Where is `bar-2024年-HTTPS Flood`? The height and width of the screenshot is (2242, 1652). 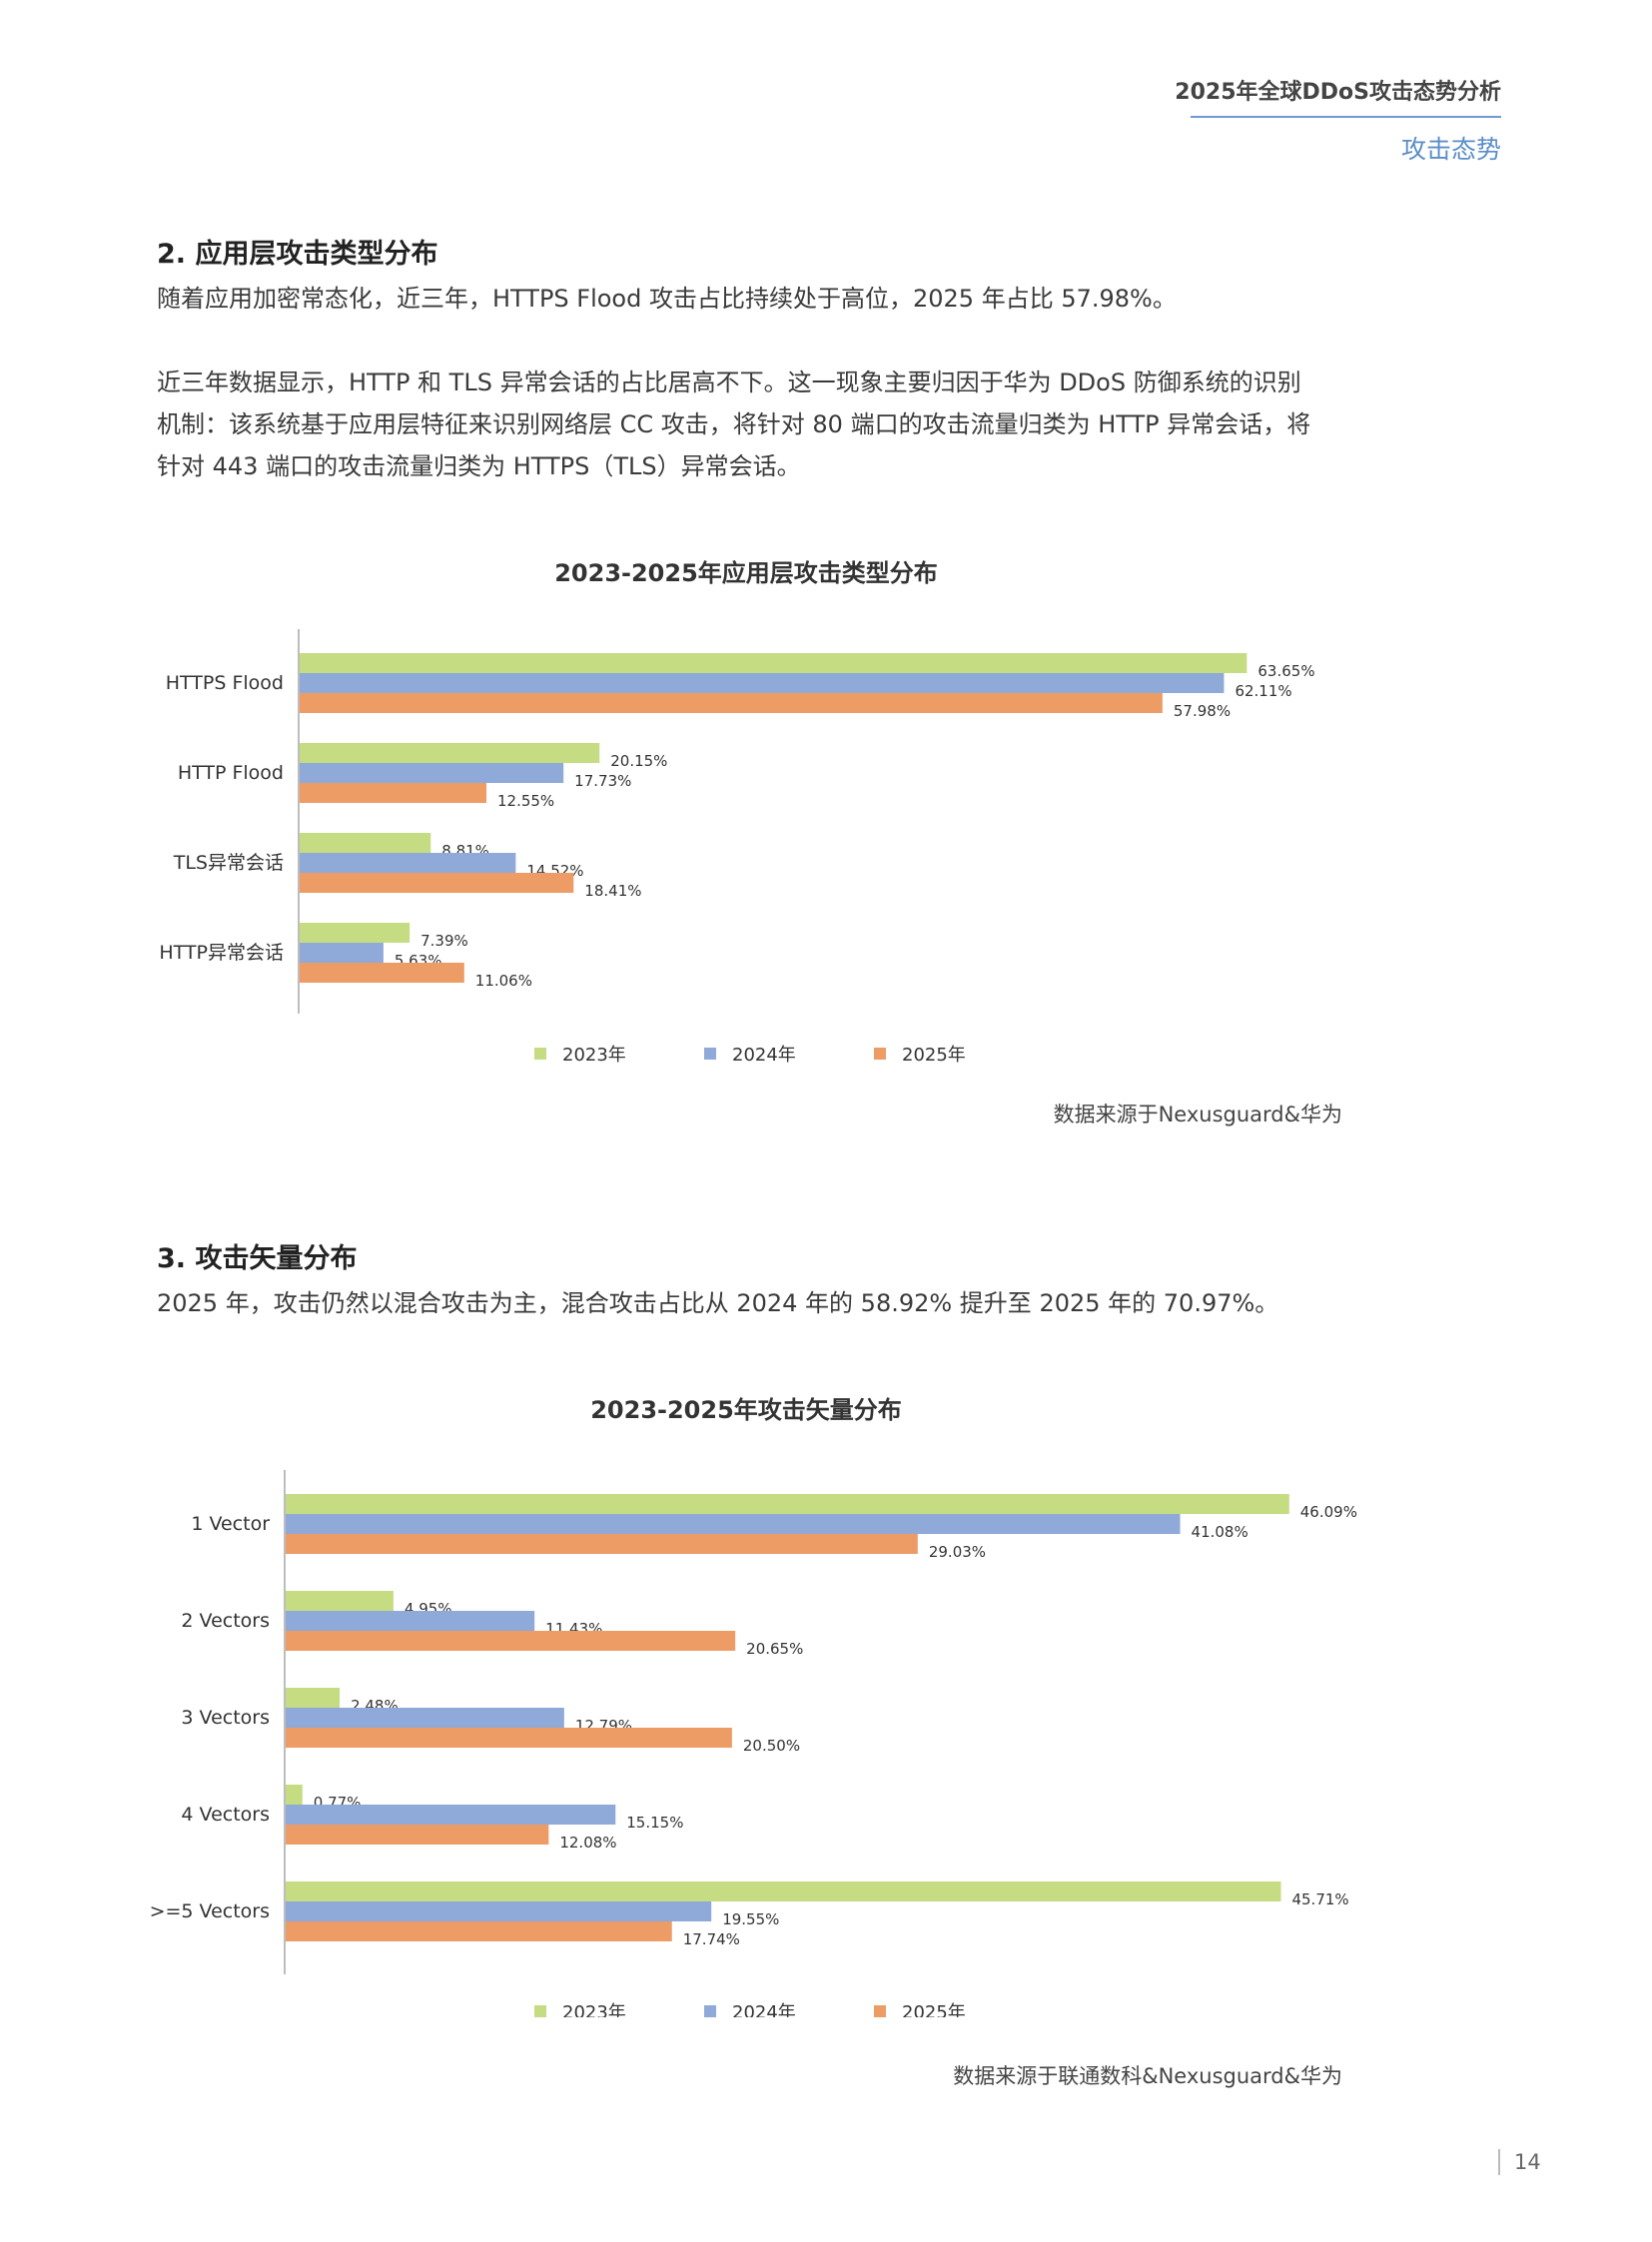
bar-2024年-HTTPS Flood is located at coordinates (762, 683).